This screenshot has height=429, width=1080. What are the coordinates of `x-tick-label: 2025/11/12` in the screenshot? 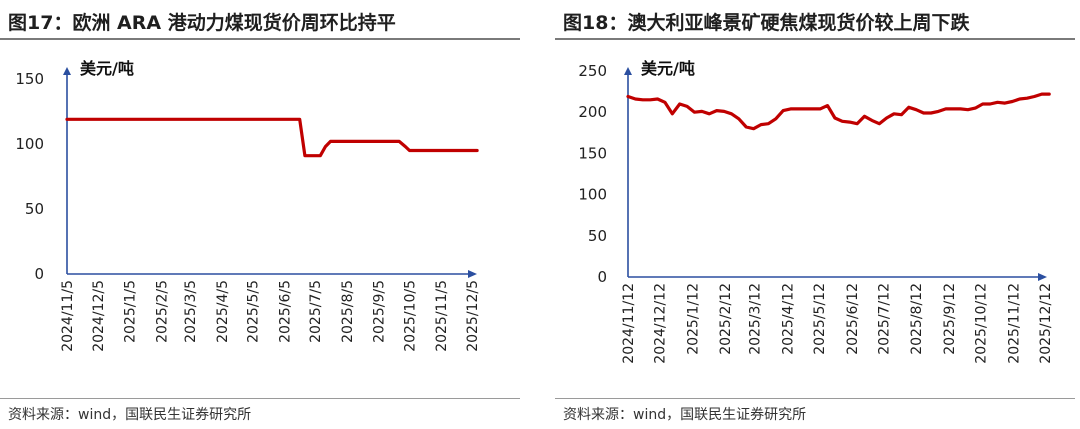 It's located at (1014, 323).